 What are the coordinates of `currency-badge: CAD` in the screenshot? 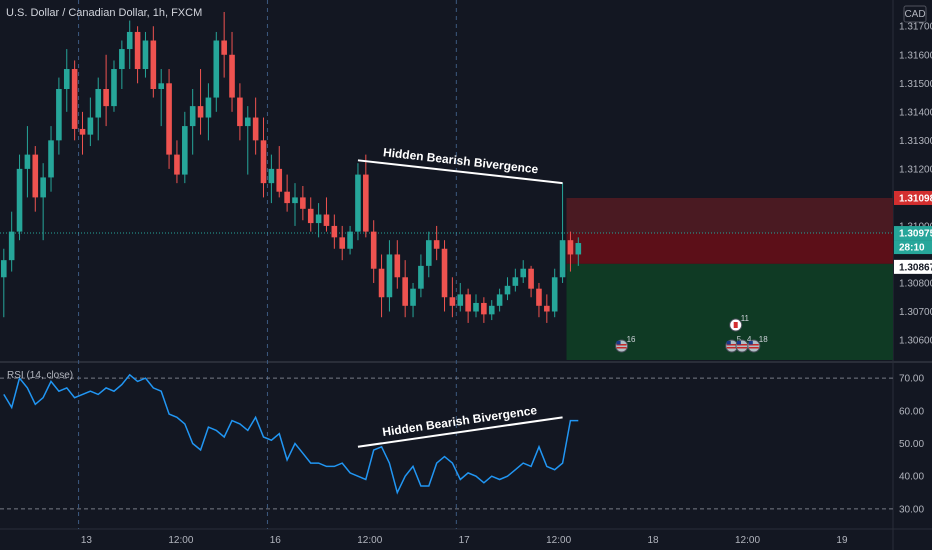 It's located at (915, 14).